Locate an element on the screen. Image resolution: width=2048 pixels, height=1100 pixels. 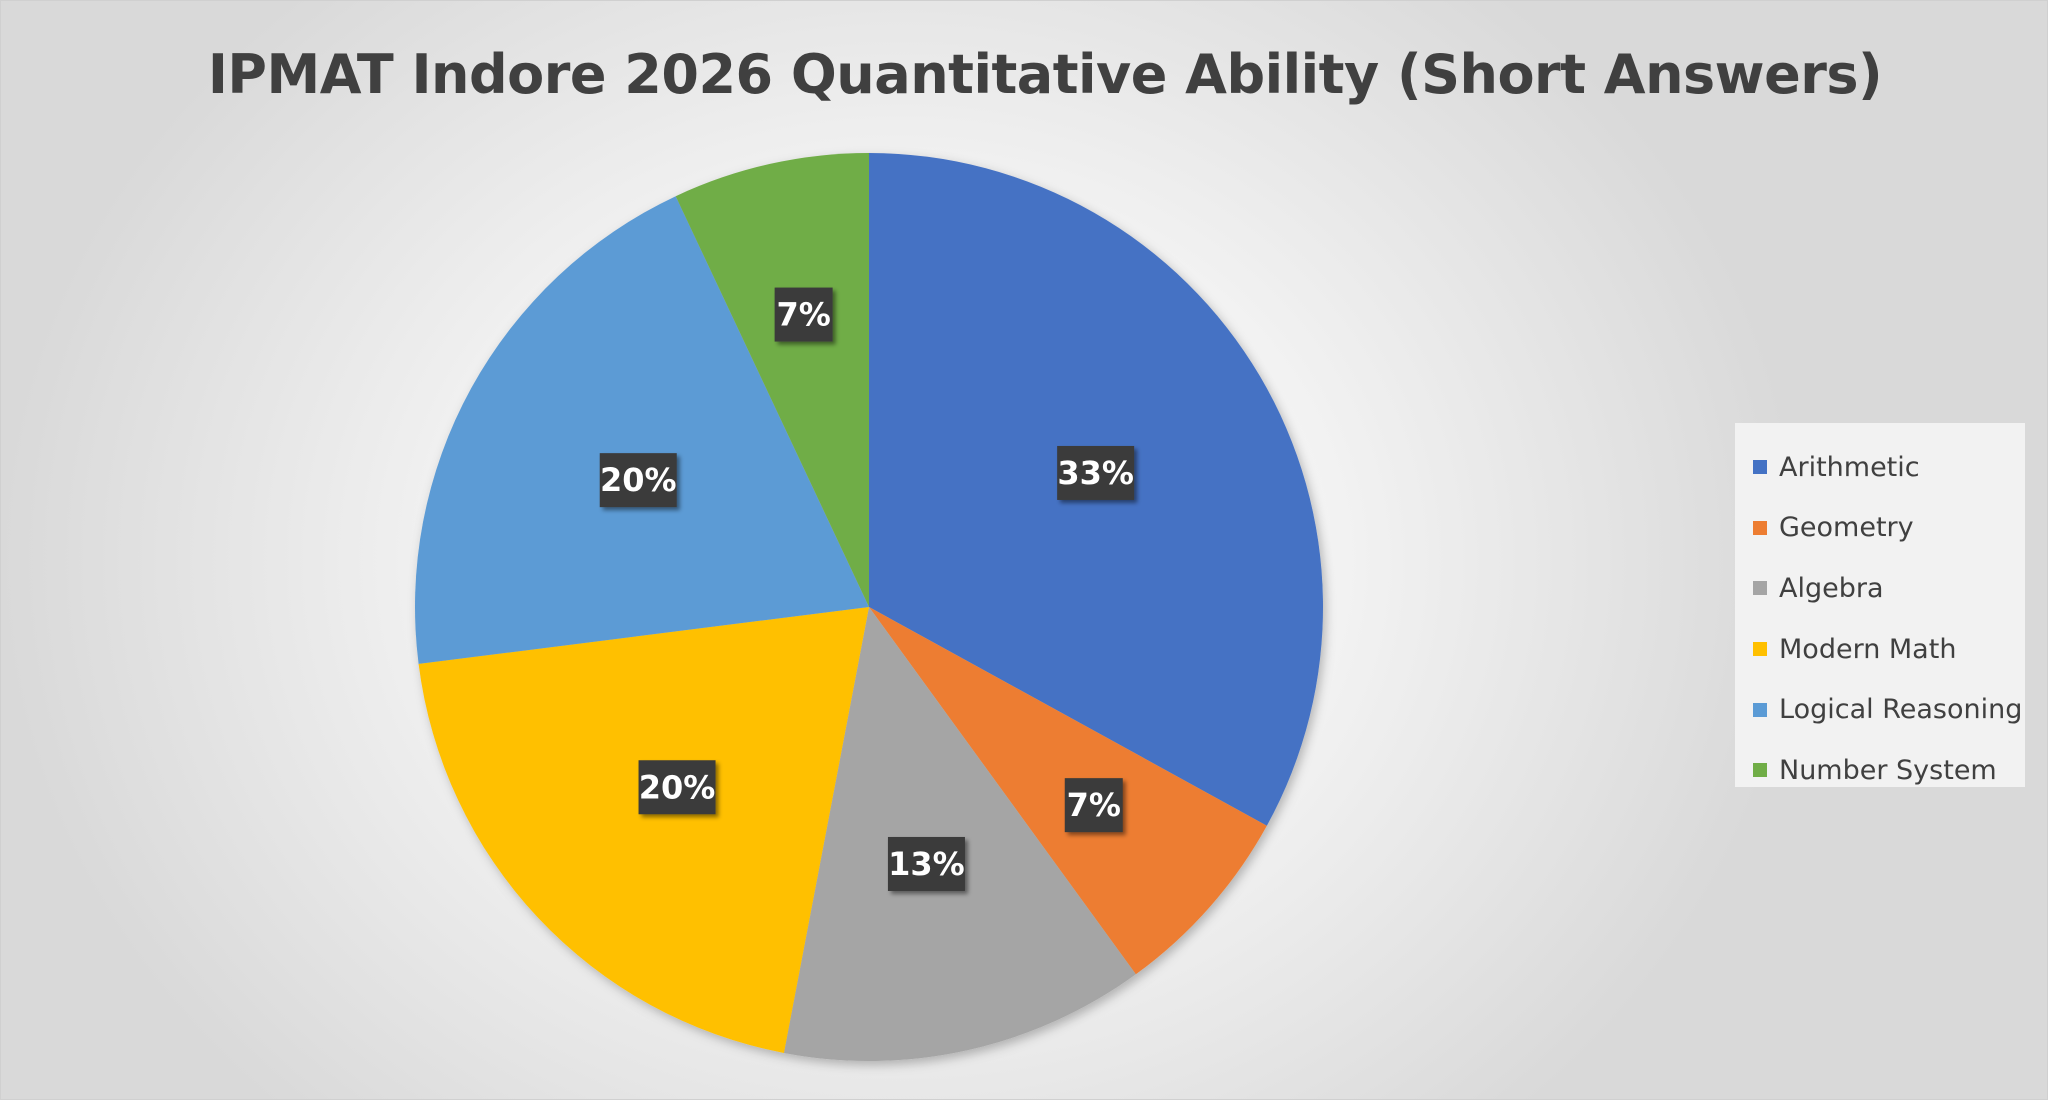
data-label-geometry: 7% is located at coordinates (1093, 805).